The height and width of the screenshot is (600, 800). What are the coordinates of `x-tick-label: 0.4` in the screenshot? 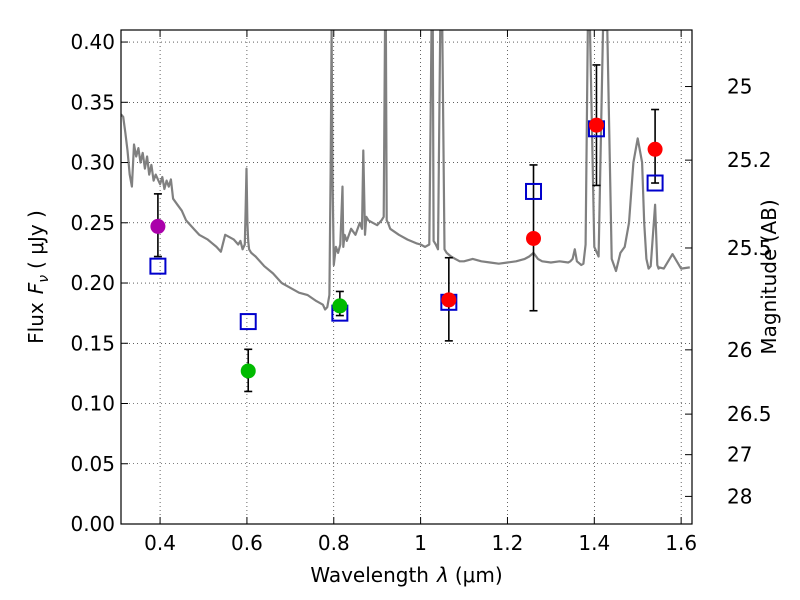 It's located at (160, 543).